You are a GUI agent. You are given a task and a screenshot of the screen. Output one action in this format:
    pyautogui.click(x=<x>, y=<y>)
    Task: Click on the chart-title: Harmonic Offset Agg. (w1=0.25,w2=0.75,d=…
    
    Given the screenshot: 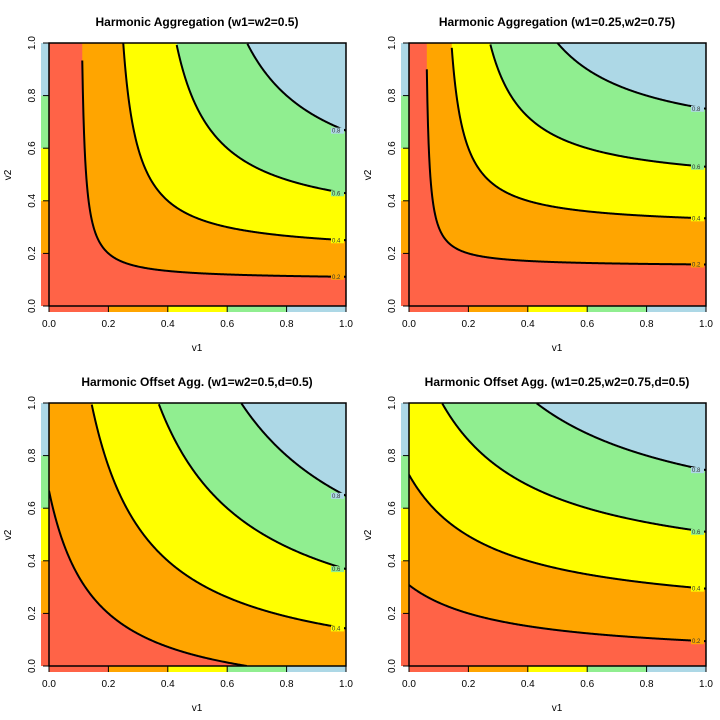 What is the action you would take?
    pyautogui.click(x=557, y=382)
    